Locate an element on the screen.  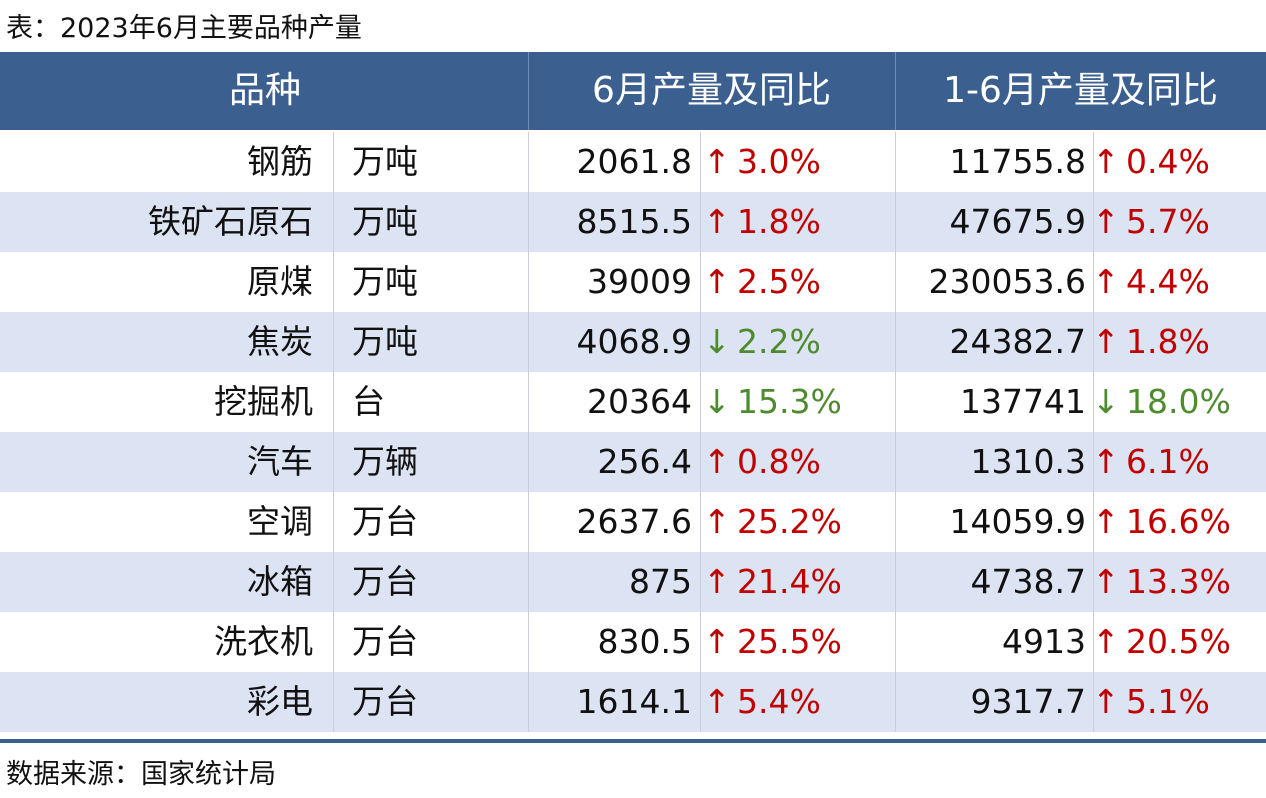
item-name: 汽车 is located at coordinates (280, 461).